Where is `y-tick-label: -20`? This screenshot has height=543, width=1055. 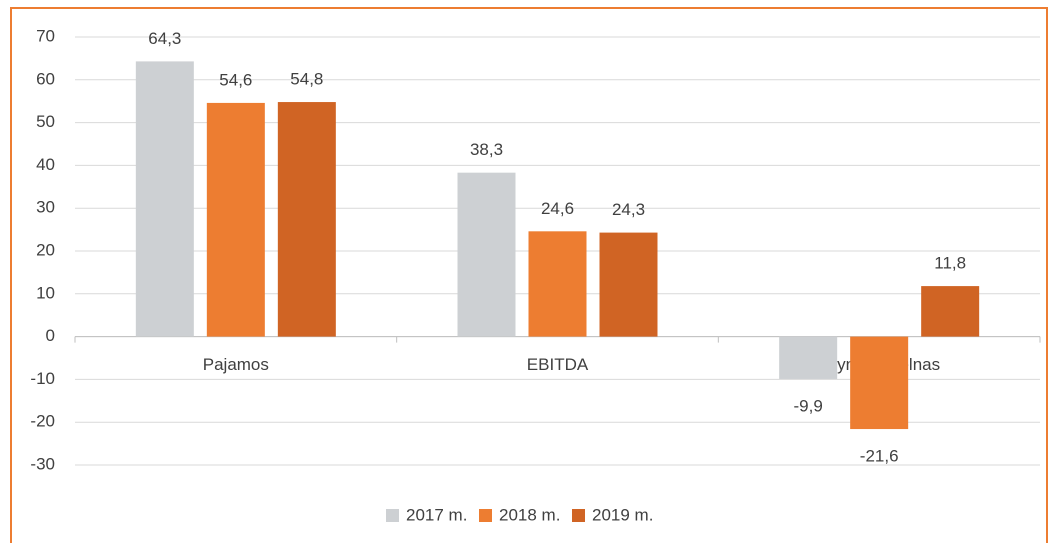 y-tick-label: -20 is located at coordinates (42, 421).